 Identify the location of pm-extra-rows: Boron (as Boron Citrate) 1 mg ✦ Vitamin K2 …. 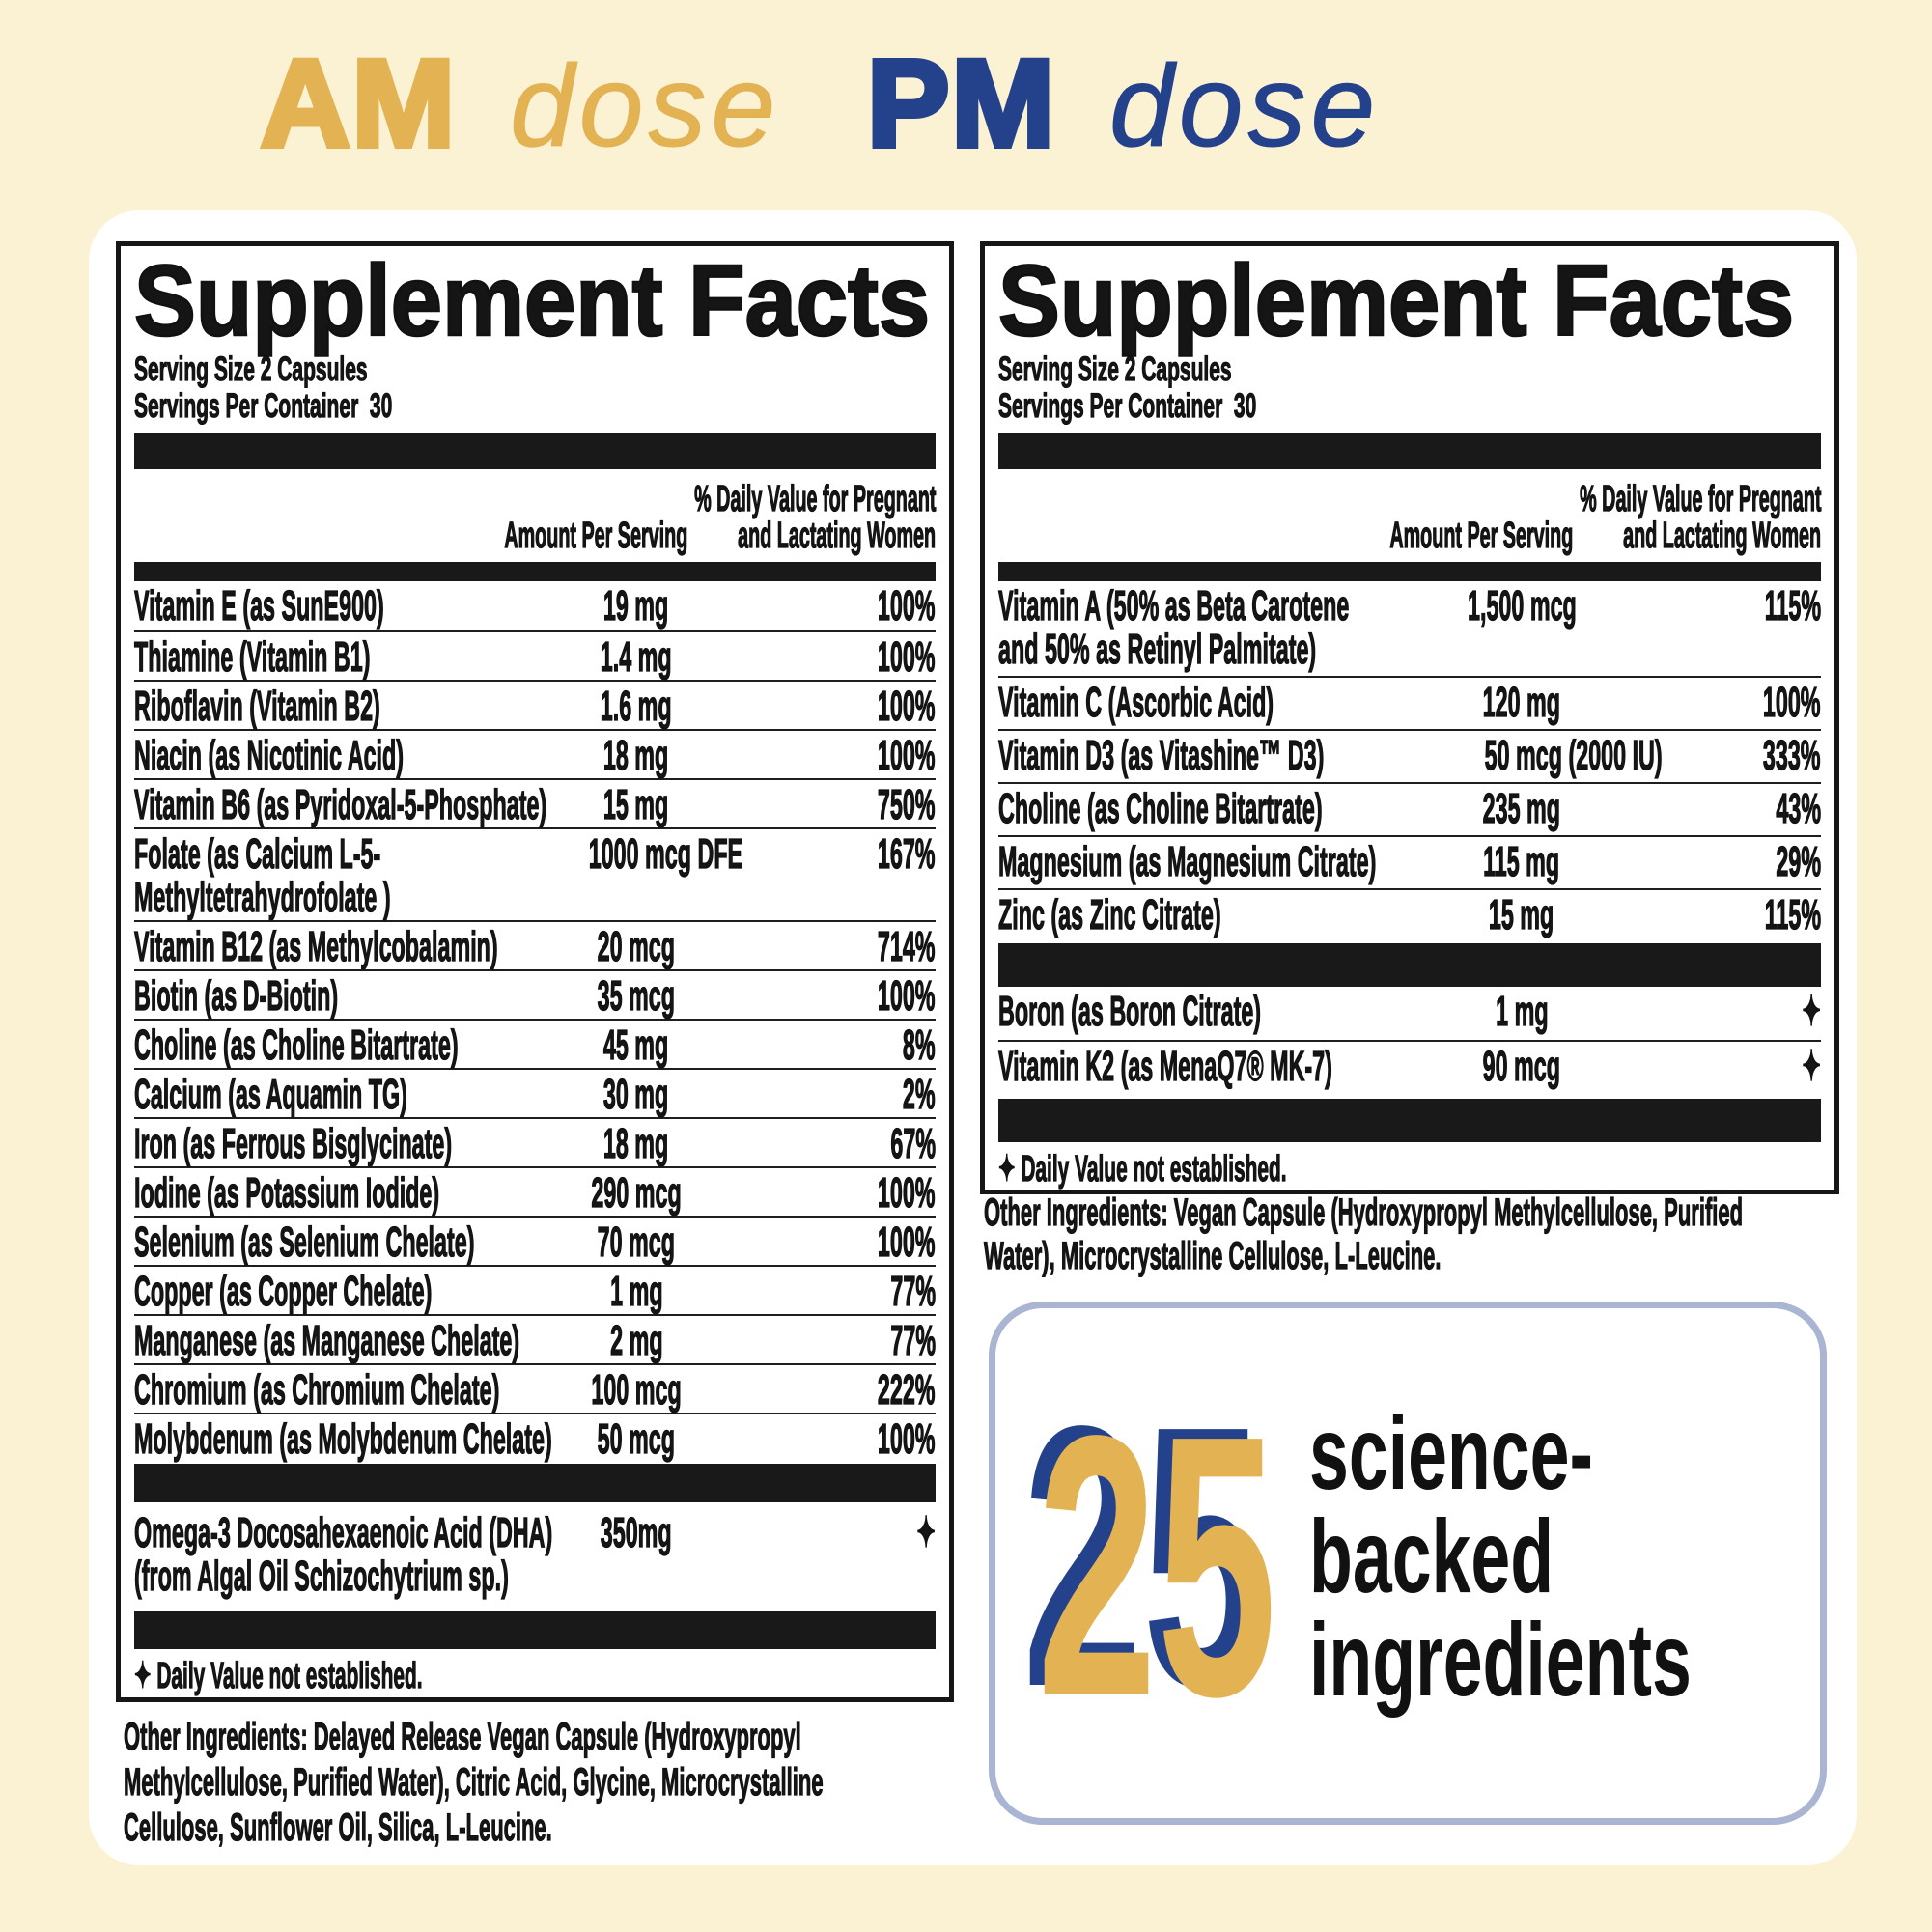
(1410, 1040).